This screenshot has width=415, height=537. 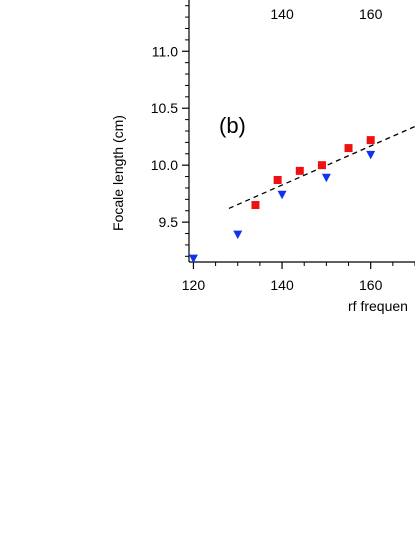 What do you see at coordinates (164, 165) in the screenshot?
I see `y-tick-label: 10.0` at bounding box center [164, 165].